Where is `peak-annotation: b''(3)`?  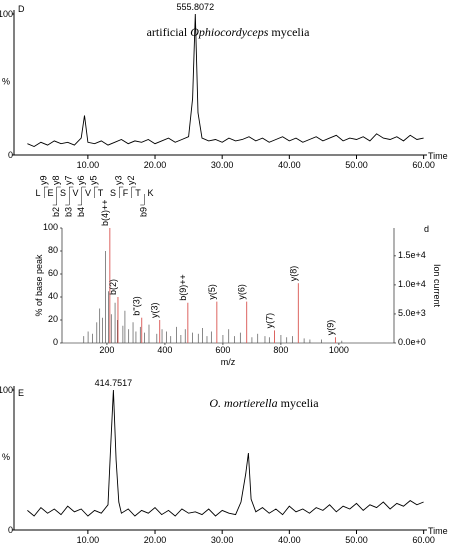 peak-annotation: b''(3) is located at coordinates (137, 305).